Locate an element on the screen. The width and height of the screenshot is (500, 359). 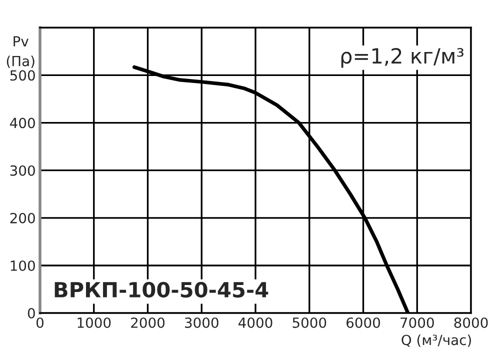
x-tick-label: 4000 is located at coordinates (255, 322).